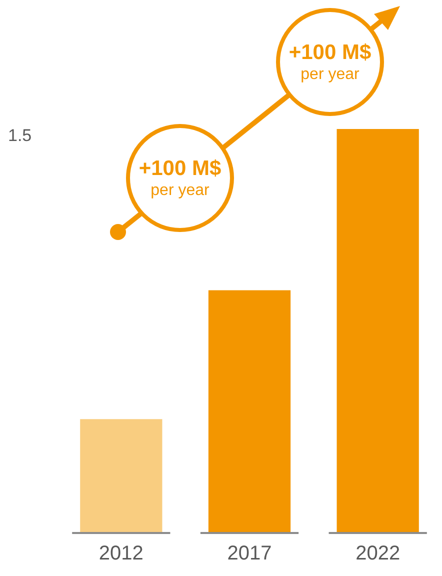  I want to click on annotation: per year, so click(180, 190).